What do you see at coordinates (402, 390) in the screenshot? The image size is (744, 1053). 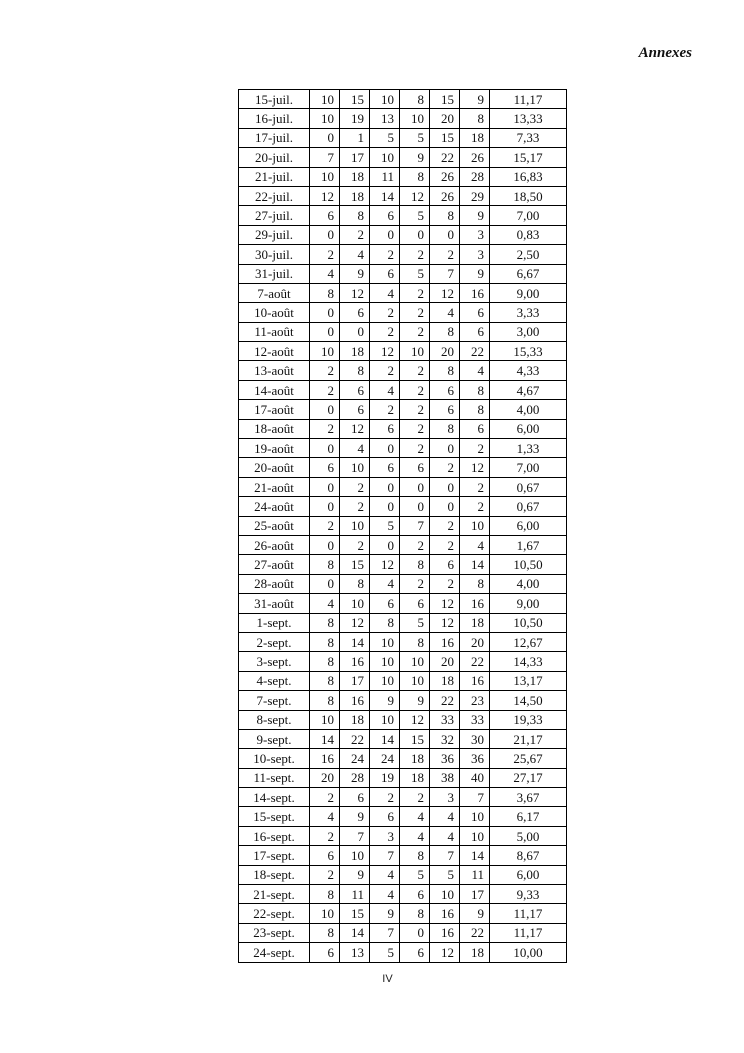 I see `table-row: 14-août 2 6 4 2 6 8 4,67` at bounding box center [402, 390].